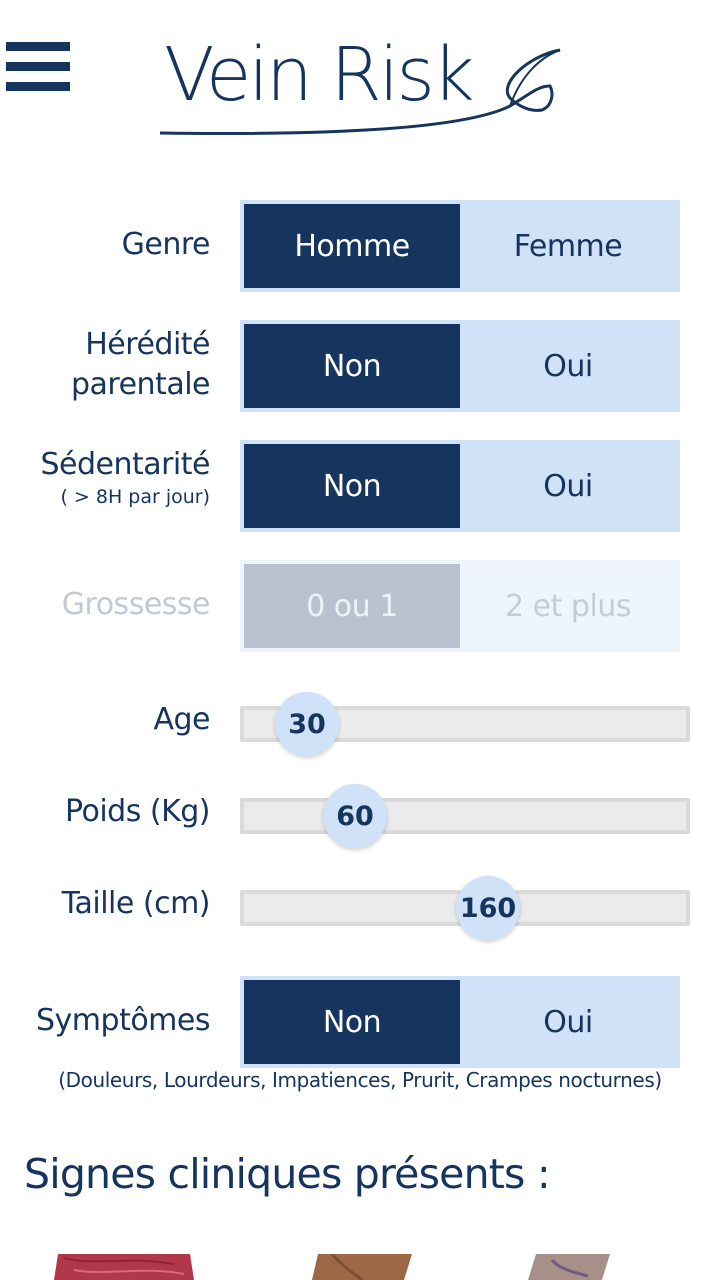 Image resolution: width=720 pixels, height=1280 pixels. I want to click on symptomes-toggle: Non Oui, so click(460, 1022).